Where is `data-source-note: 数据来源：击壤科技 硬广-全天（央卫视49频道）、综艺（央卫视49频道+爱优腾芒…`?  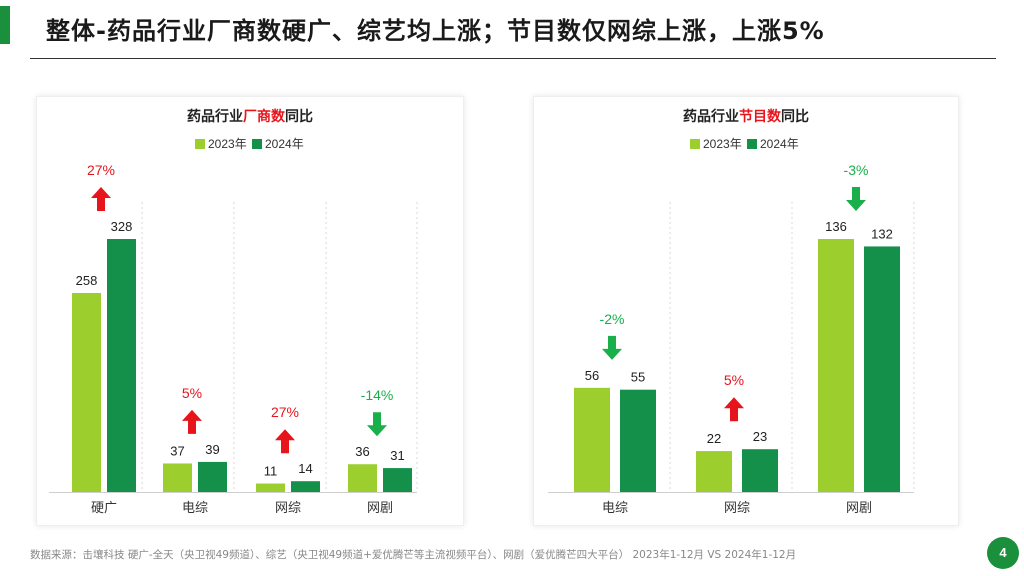
data-source-note: 数据来源：击壤科技 硬广-全天（央卫视49频道）、综艺（央卫视49频道+爱优腾芒… is located at coordinates (413, 555).